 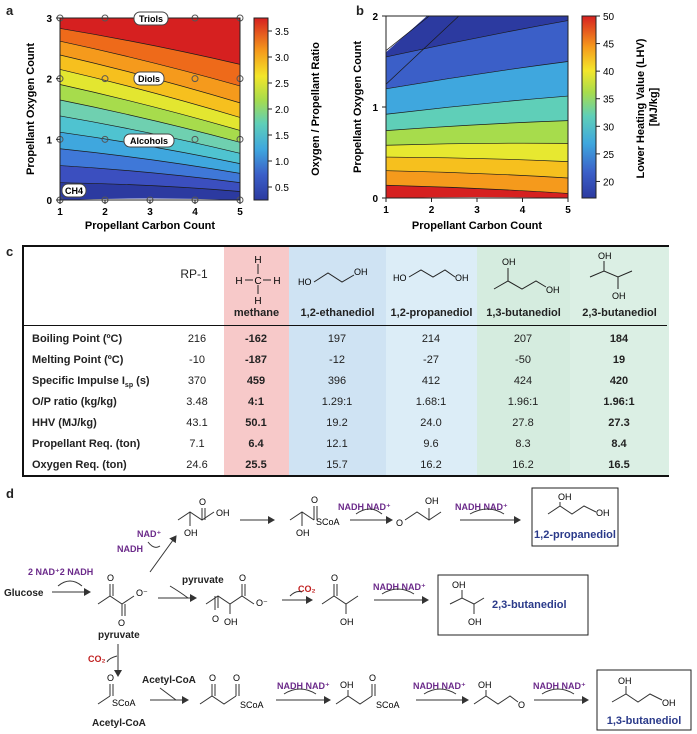 I want to click on table-cell: 50.1, so click(x=256, y=423).